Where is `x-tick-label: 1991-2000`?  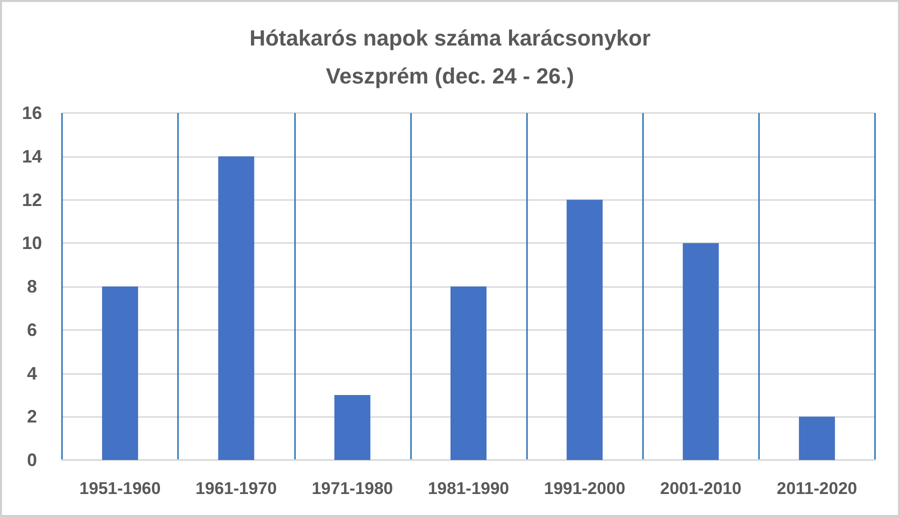
x-tick-label: 1991-2000 is located at coordinates (585, 488).